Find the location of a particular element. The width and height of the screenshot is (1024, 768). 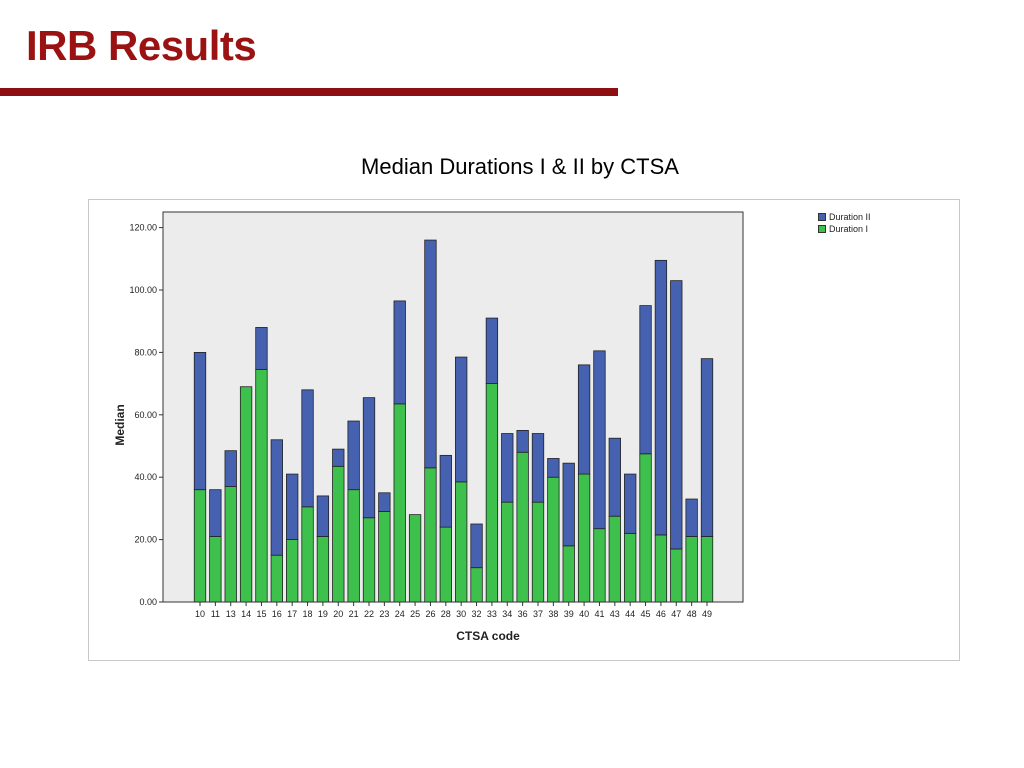

x-tick-label: 13 is located at coordinates (231, 614).